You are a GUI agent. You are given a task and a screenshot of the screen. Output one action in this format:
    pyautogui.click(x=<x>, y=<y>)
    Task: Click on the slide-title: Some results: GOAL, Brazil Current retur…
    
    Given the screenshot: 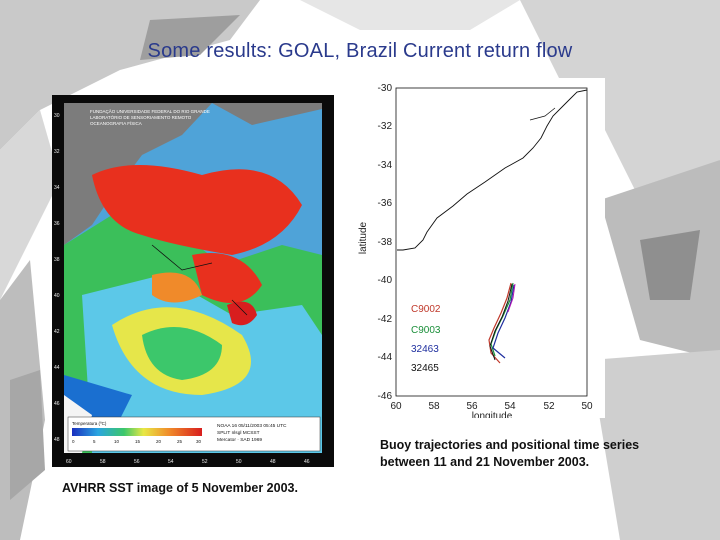 What is the action you would take?
    pyautogui.click(x=360, y=51)
    